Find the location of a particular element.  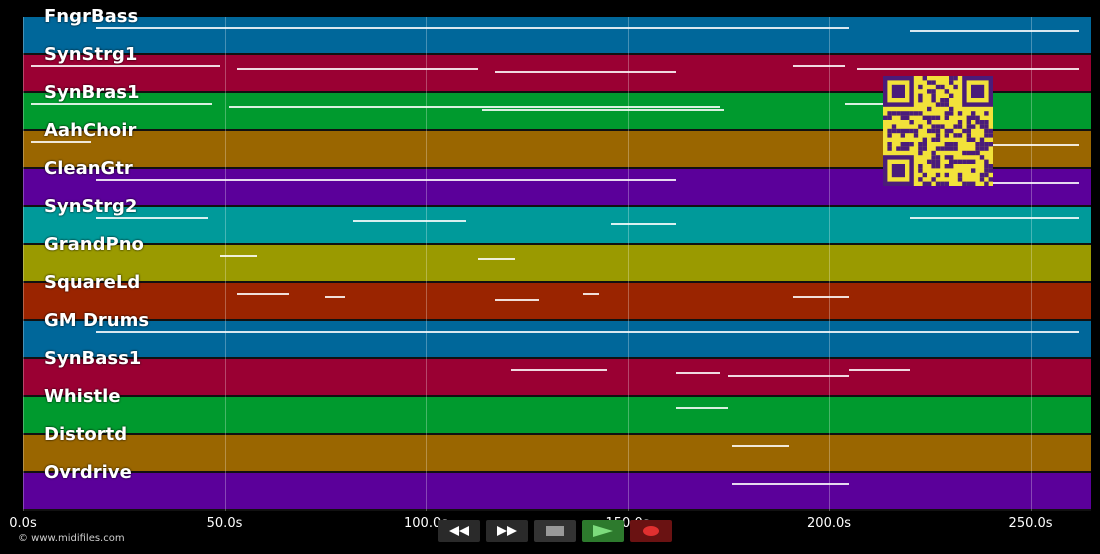

copyright-text: © www.midifiles.com is located at coordinates (71, 538).